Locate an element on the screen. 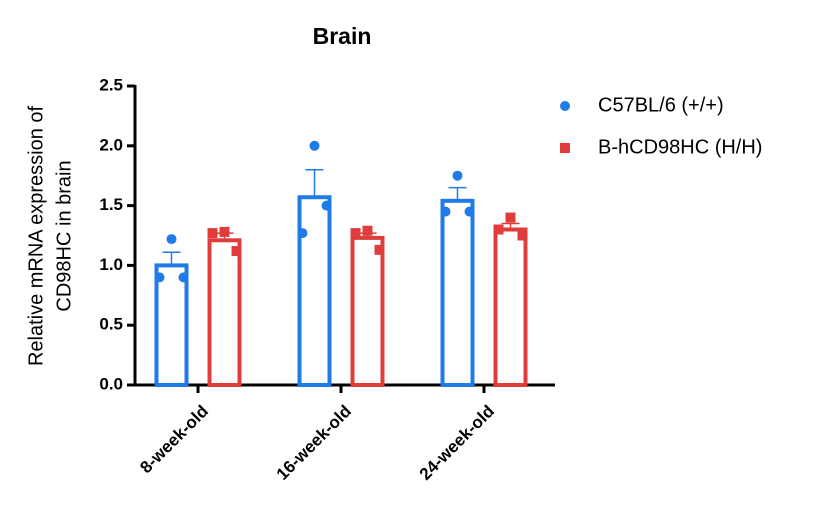 Image resolution: width=822 pixels, height=530 pixels. y-tick-label: 1.5 is located at coordinates (111, 204).